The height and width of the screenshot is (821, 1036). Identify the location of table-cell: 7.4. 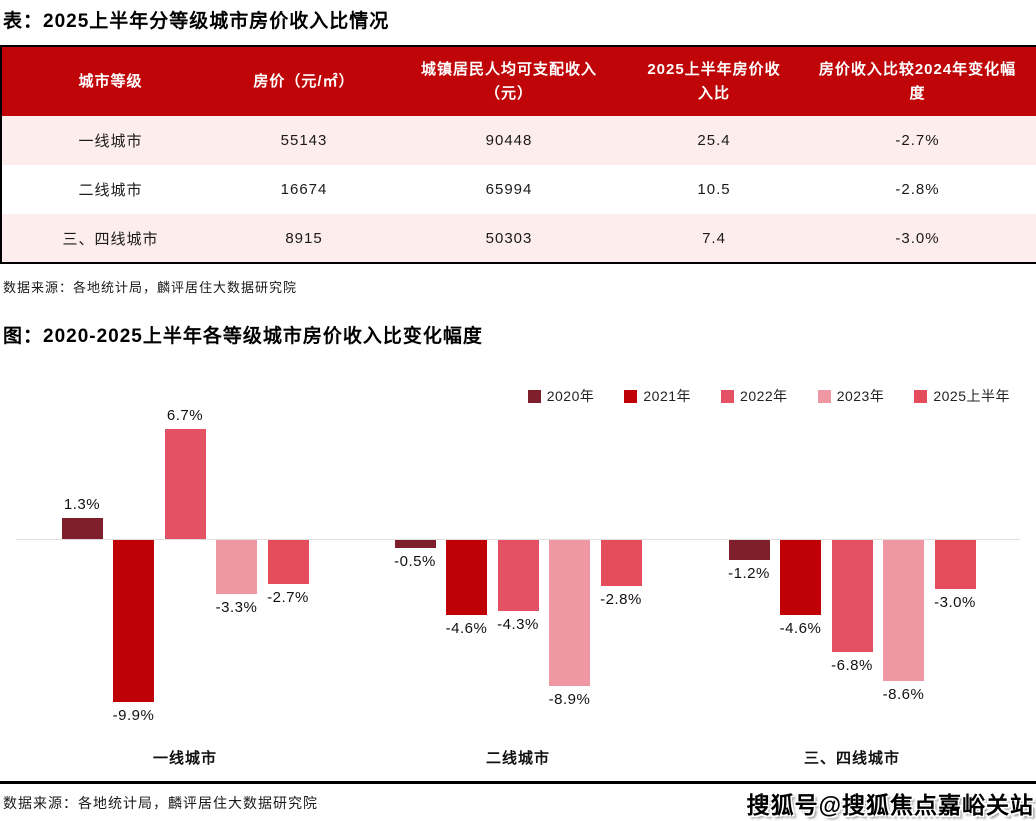
(714, 238).